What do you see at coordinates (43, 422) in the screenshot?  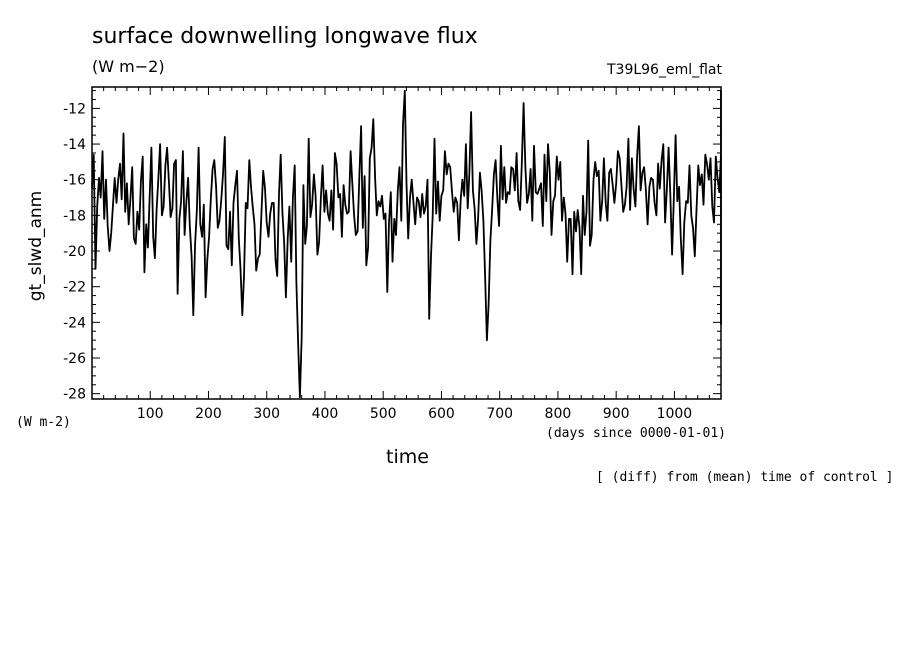 I see `y-axis-units: (W m-2)` at bounding box center [43, 422].